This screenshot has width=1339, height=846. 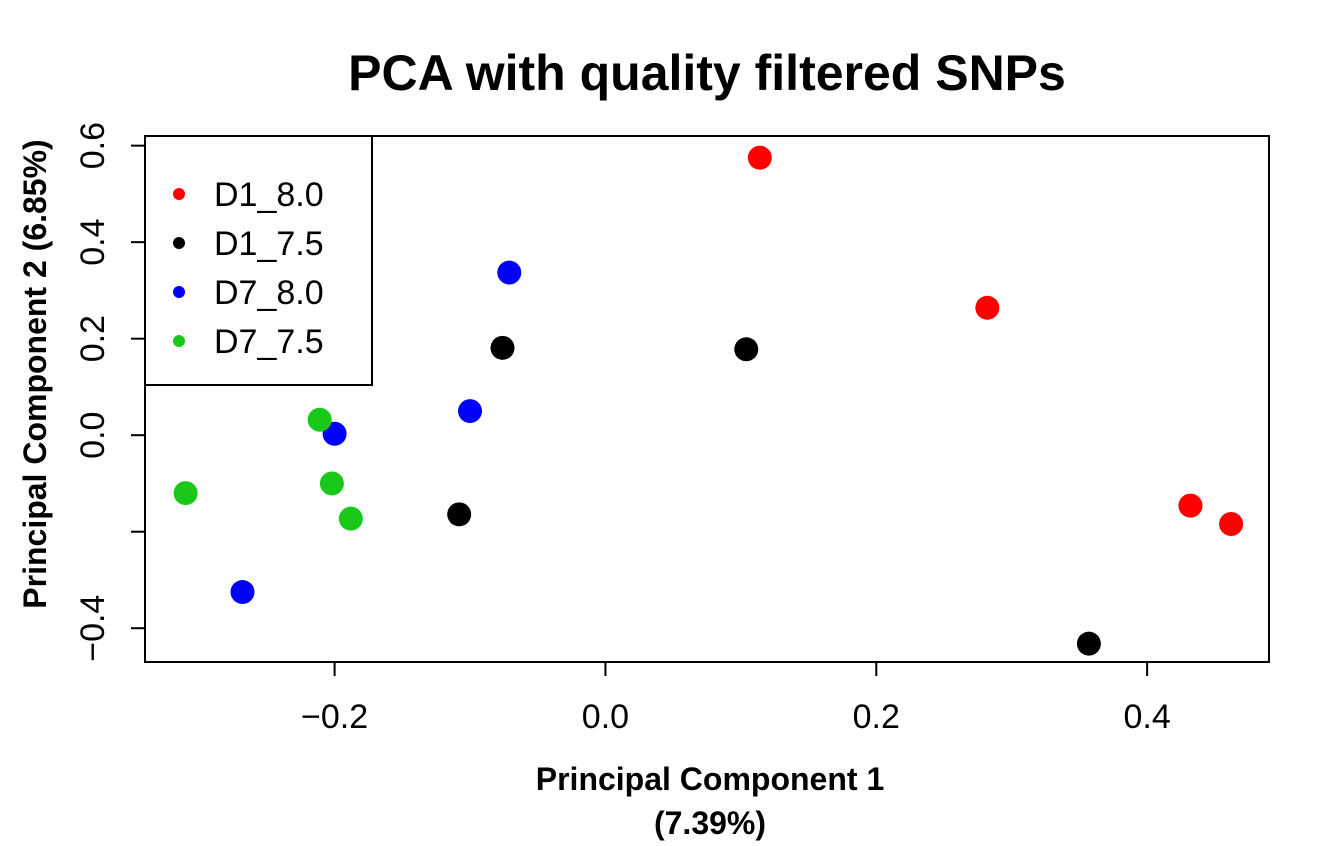 I want to click on y-tick-label: −0.4, so click(x=93, y=628).